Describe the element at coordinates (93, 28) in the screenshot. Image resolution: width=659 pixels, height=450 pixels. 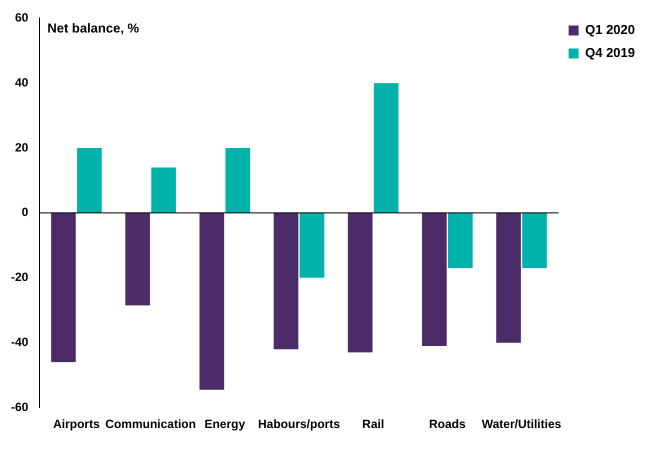
I see `y-axis-title: Net balance, %` at that location.